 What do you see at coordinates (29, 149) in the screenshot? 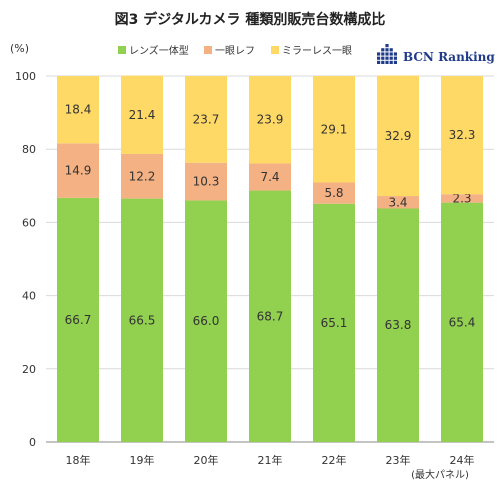
I see `y-tick-label: 80` at bounding box center [29, 149].